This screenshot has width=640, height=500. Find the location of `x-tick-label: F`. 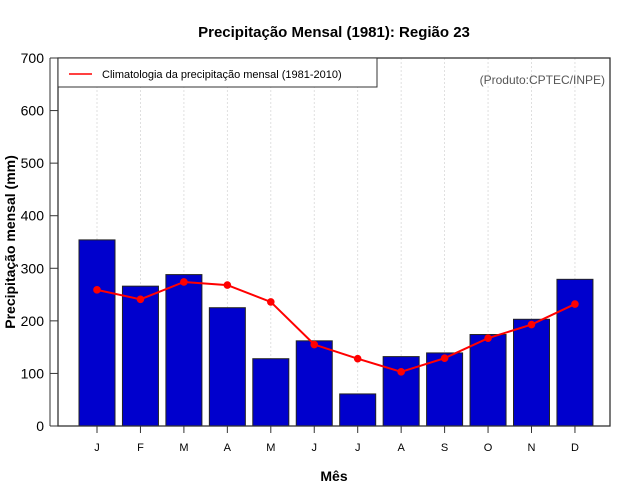

x-tick-label: F is located at coordinates (140, 448).